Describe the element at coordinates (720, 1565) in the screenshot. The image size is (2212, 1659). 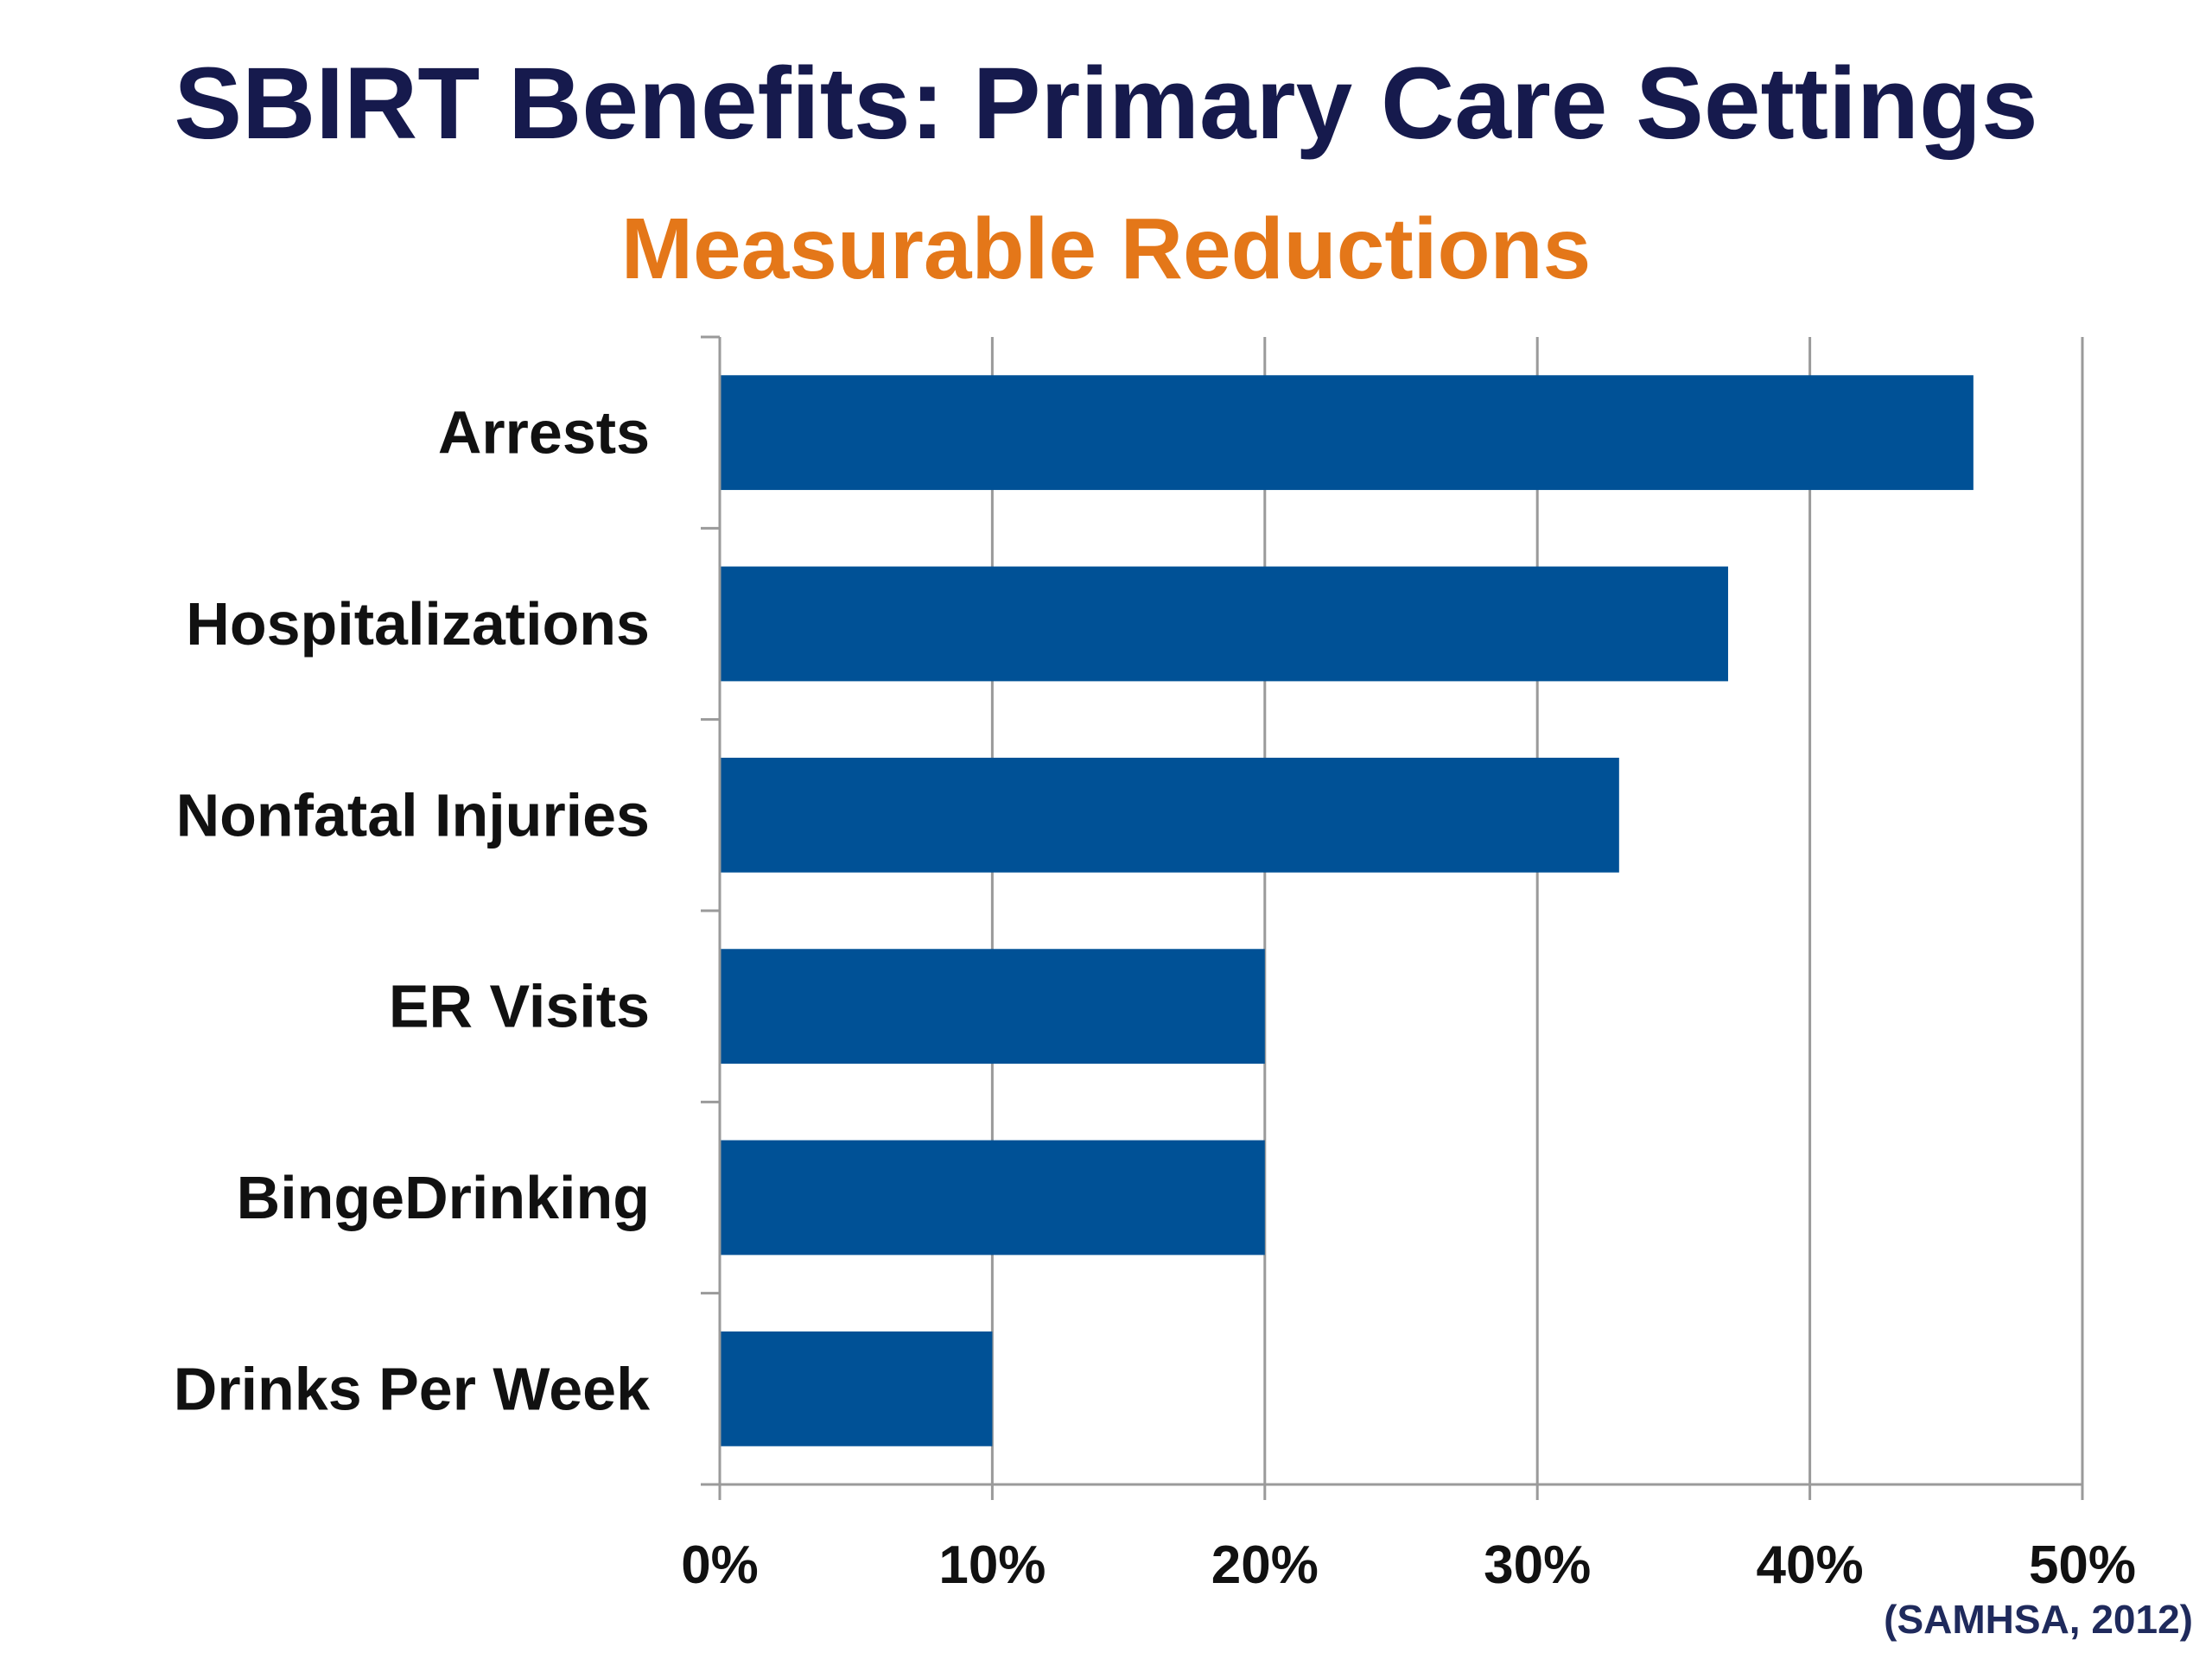
I see `x-tick-label: 0%` at that location.